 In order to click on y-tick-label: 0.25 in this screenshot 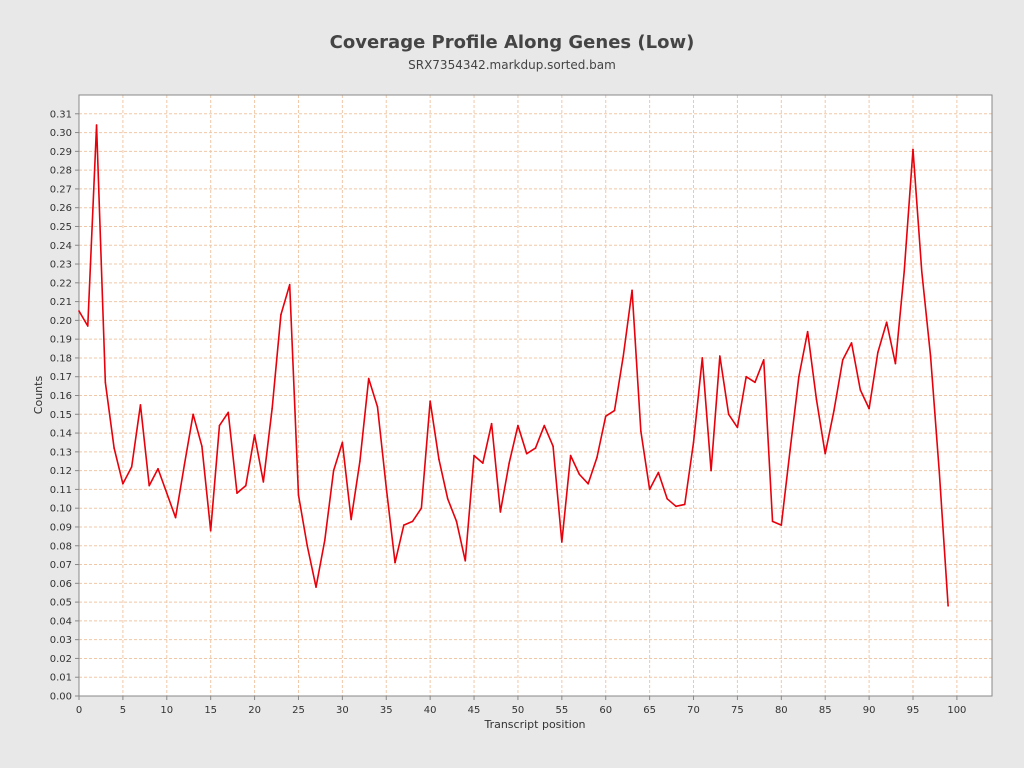, I will do `click(61, 227)`.